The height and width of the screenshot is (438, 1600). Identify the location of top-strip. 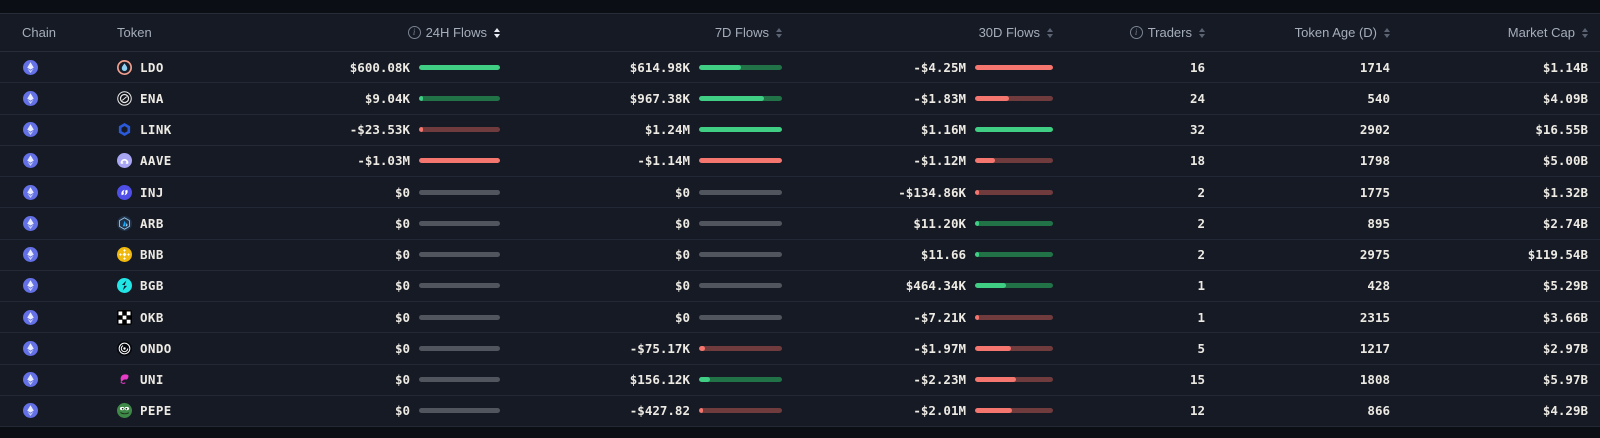
(800, 6).